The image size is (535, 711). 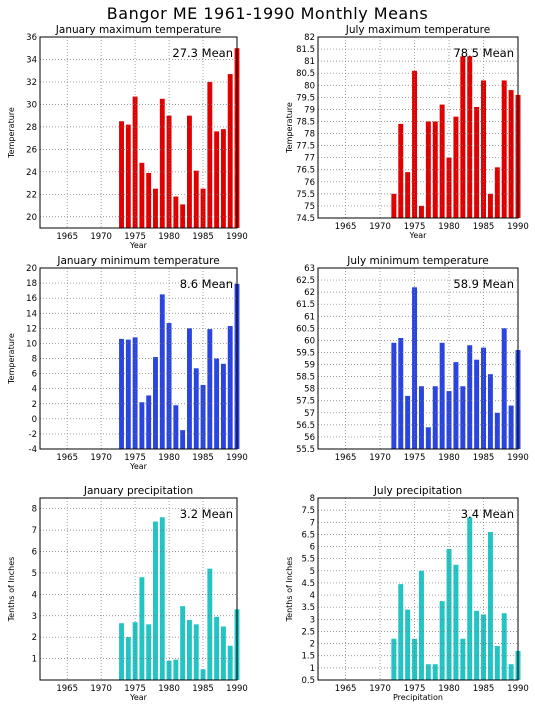 What do you see at coordinates (305, 147) in the screenshot?
I see `y-tick-label: 77.5` at bounding box center [305, 147].